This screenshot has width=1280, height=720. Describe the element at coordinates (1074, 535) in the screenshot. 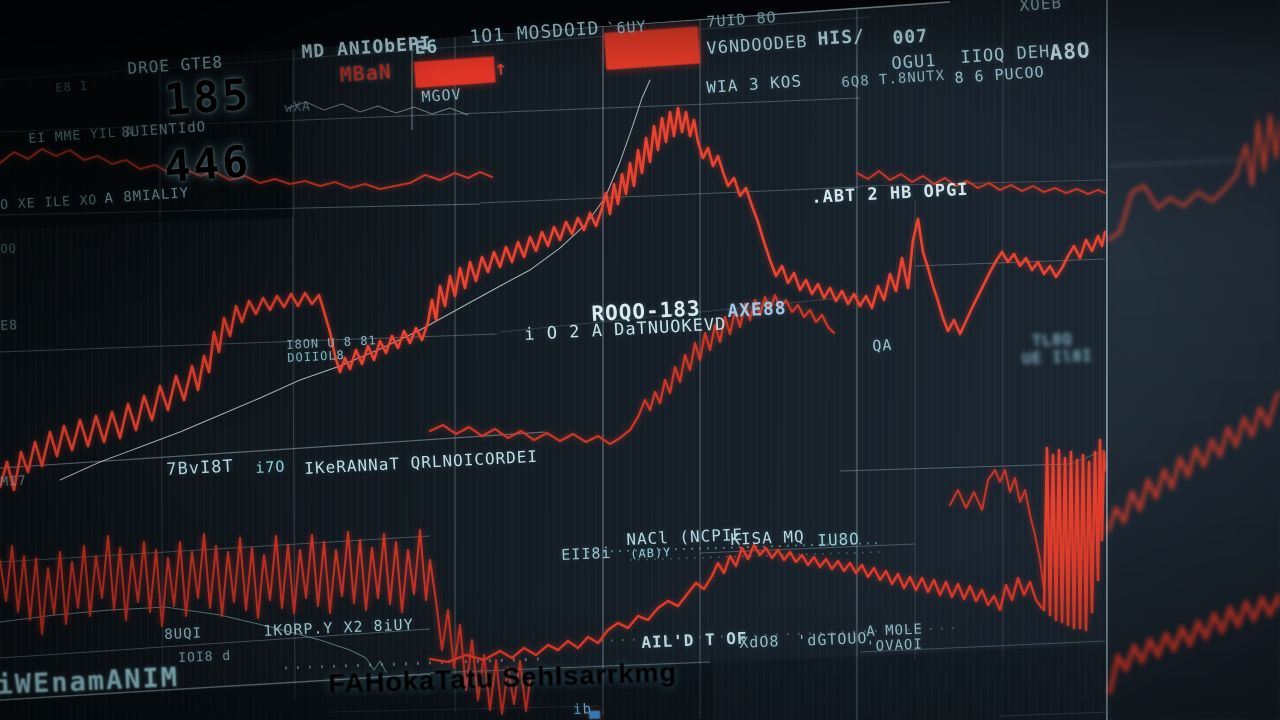

I see `red-tall-bars-series` at that location.